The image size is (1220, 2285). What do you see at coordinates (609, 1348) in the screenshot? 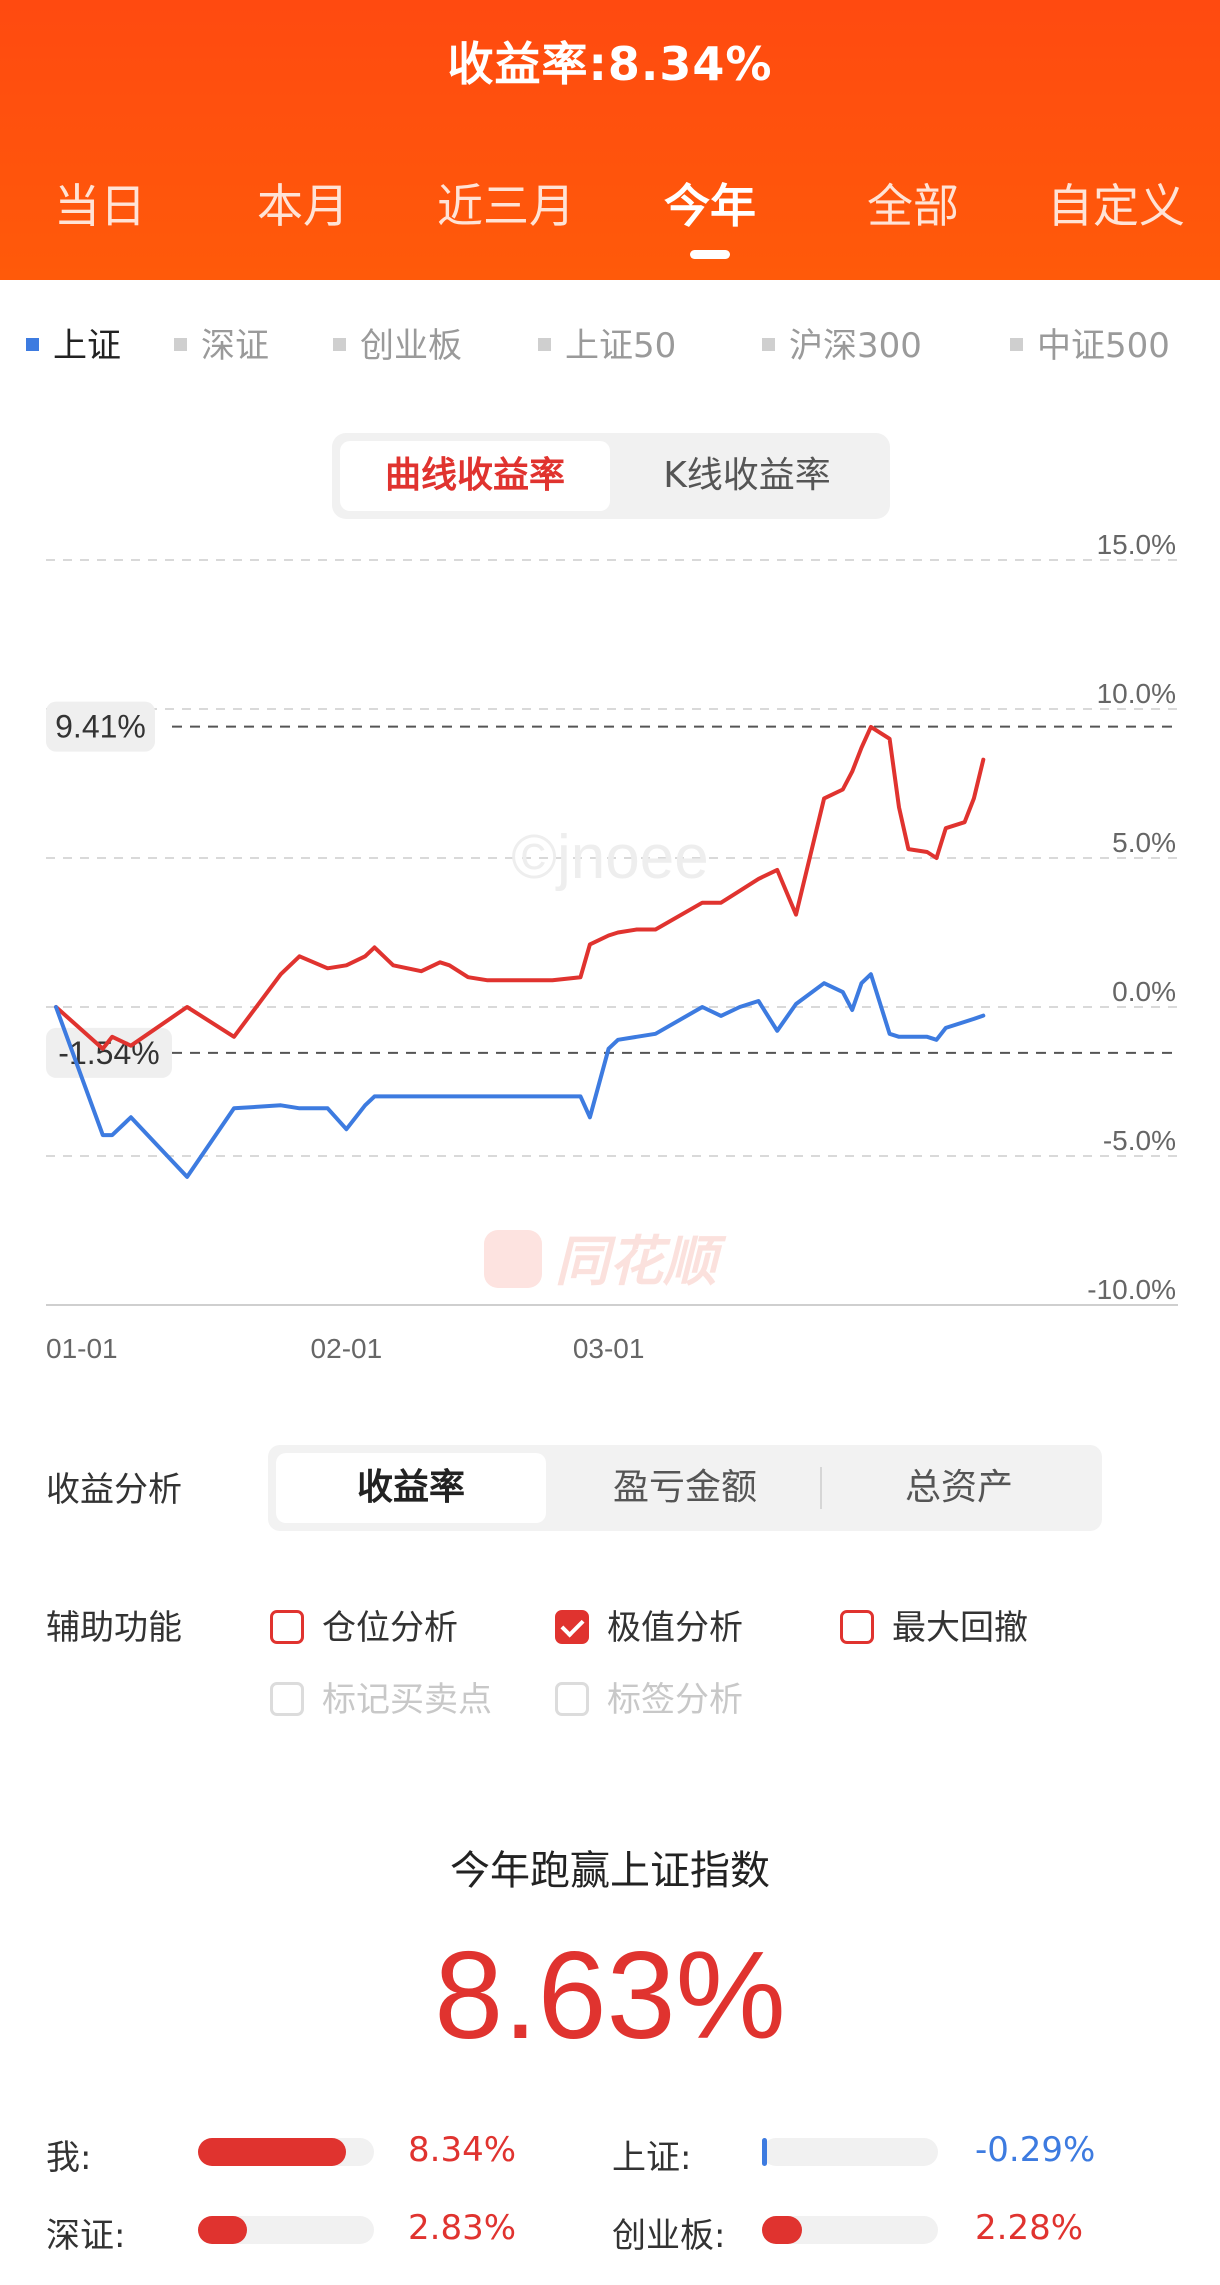
I see `x-tick-label: 03-01` at bounding box center [609, 1348].